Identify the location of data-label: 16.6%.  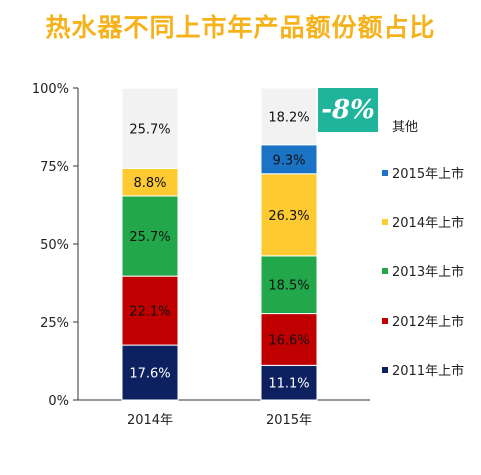
(288, 340).